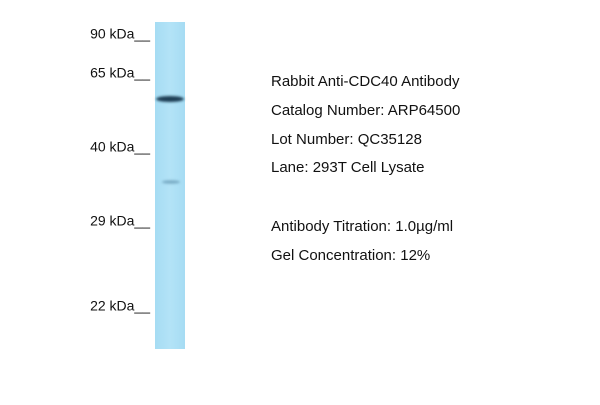  Describe the element at coordinates (350, 255) in the screenshot. I see `gel-concentration: Gel Concentration: 12%` at that location.